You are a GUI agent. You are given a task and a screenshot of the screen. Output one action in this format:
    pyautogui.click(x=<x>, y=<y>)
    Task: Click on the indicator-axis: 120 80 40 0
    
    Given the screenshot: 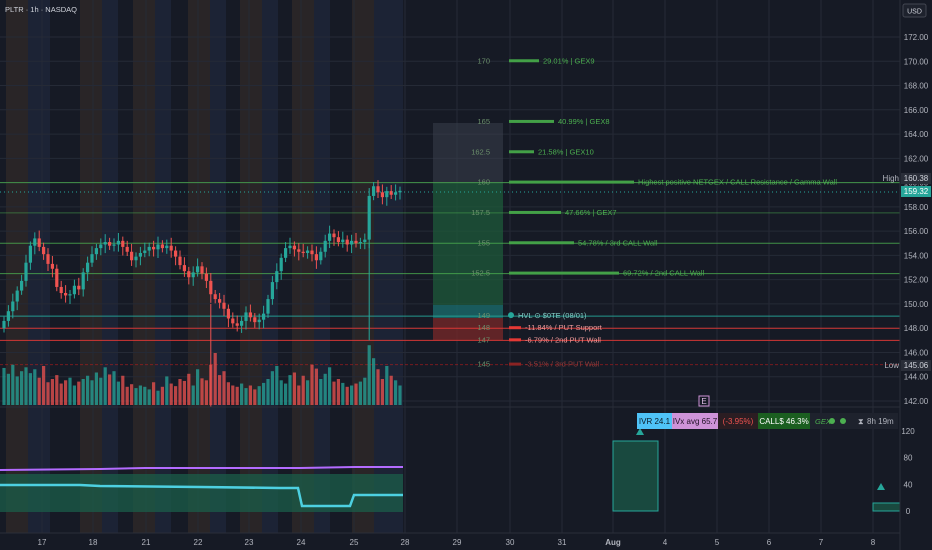 What is the action you would take?
    pyautogui.click(x=908, y=471)
    